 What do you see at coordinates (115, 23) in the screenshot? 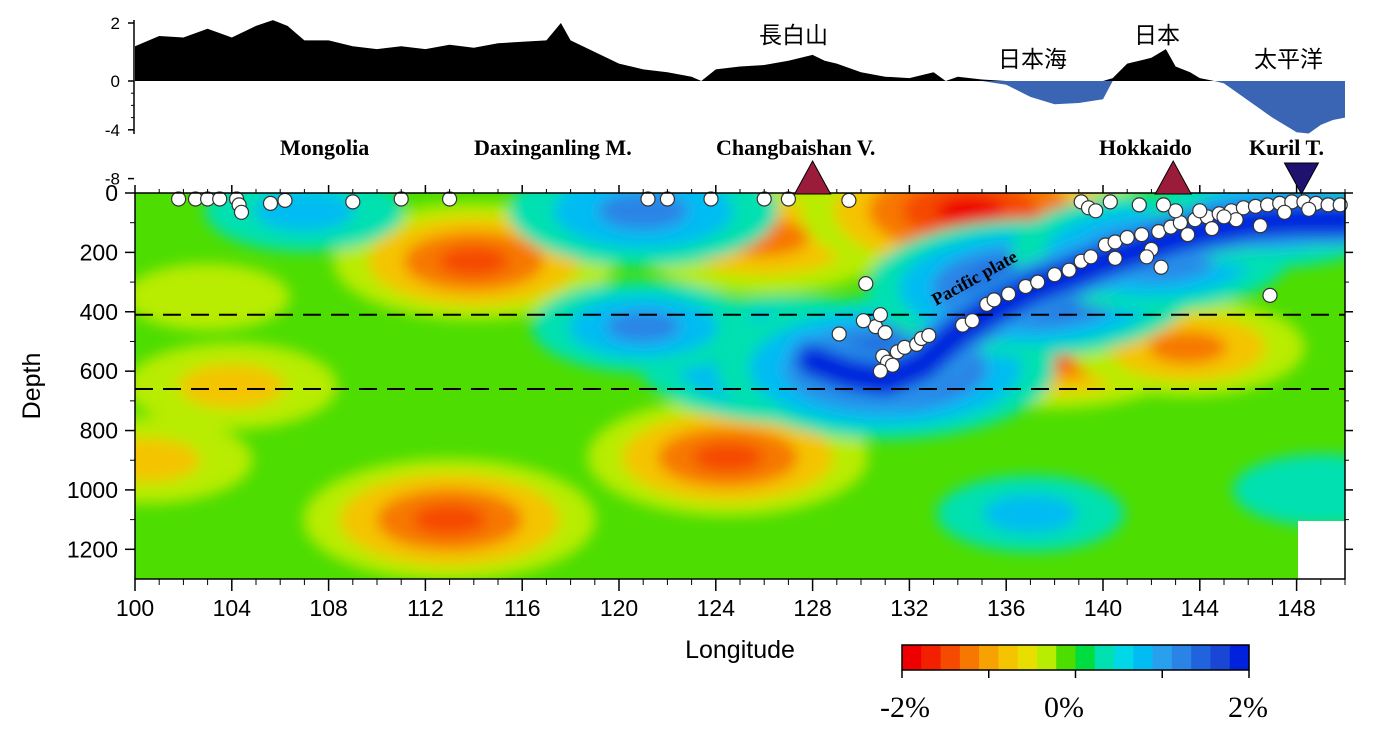
I see `topography-tick-label: 2` at bounding box center [115, 23].